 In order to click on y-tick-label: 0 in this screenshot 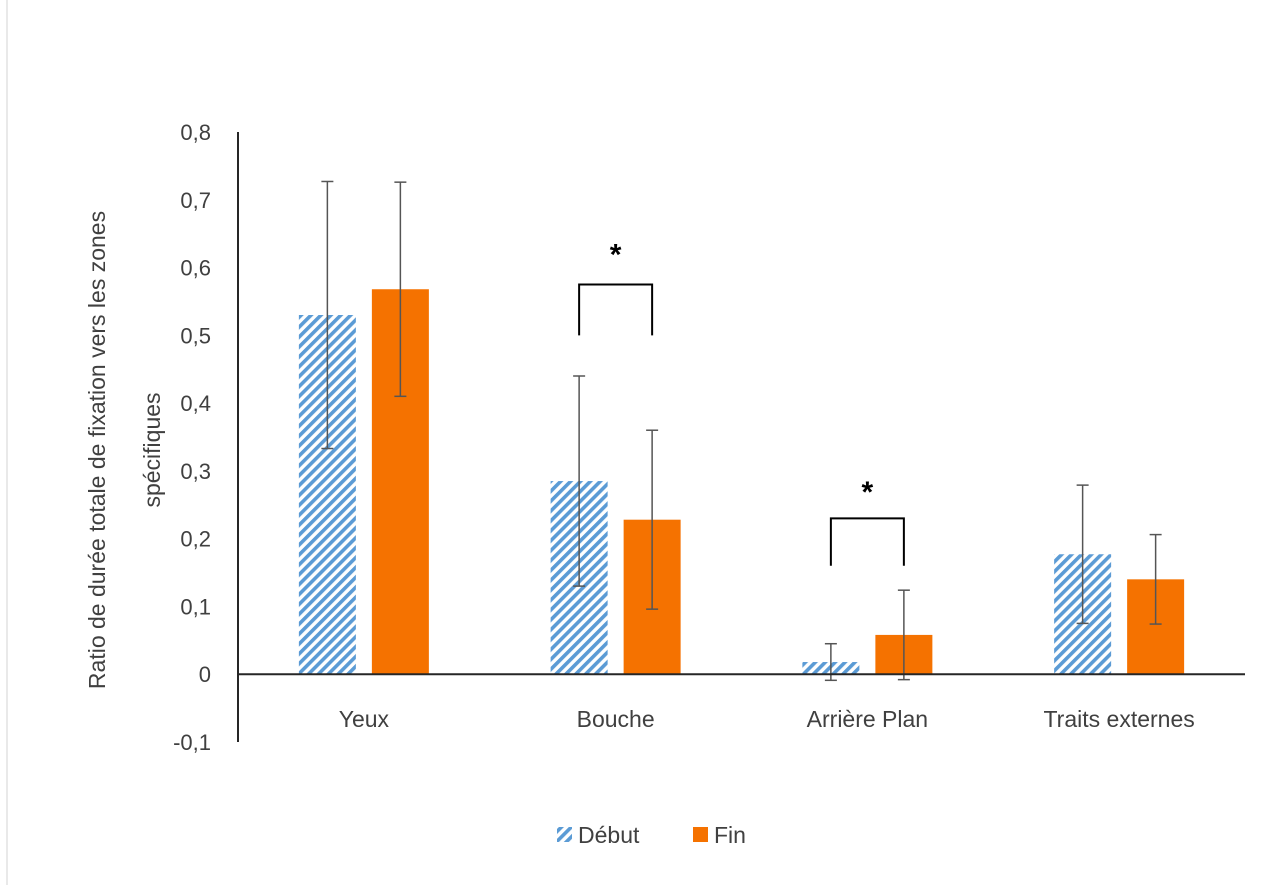, I will do `click(205, 674)`.